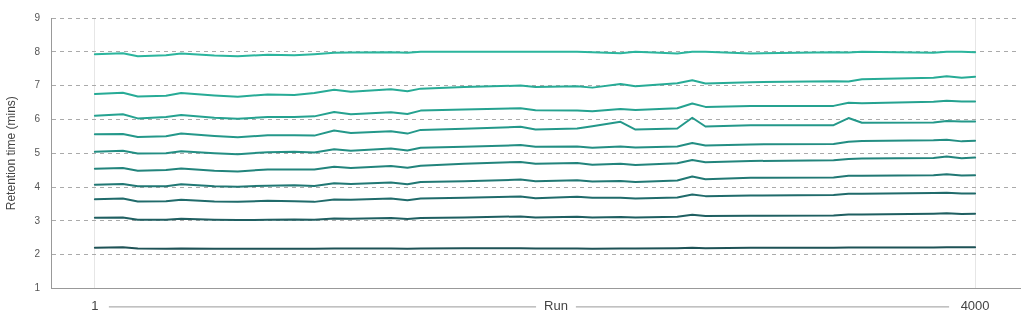 Image resolution: width=1024 pixels, height=328 pixels. Describe the element at coordinates (975, 305) in the screenshot. I see `x-tick-label: 4000` at that location.